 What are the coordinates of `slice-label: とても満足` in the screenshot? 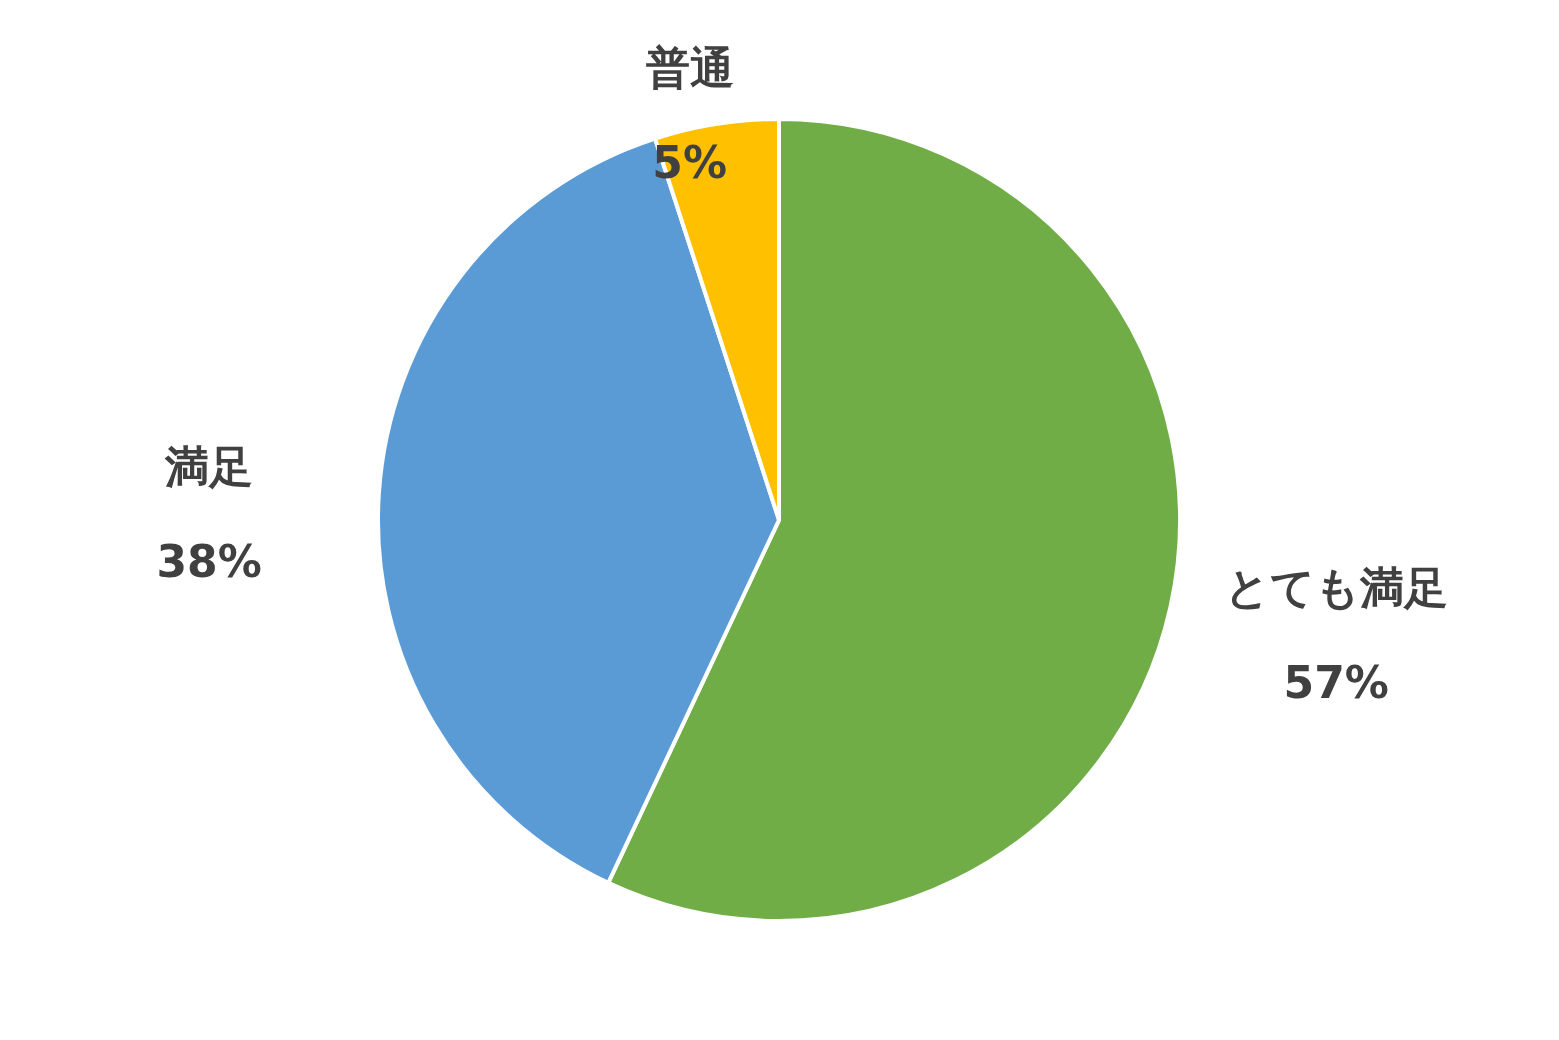 It's located at (1336, 588).